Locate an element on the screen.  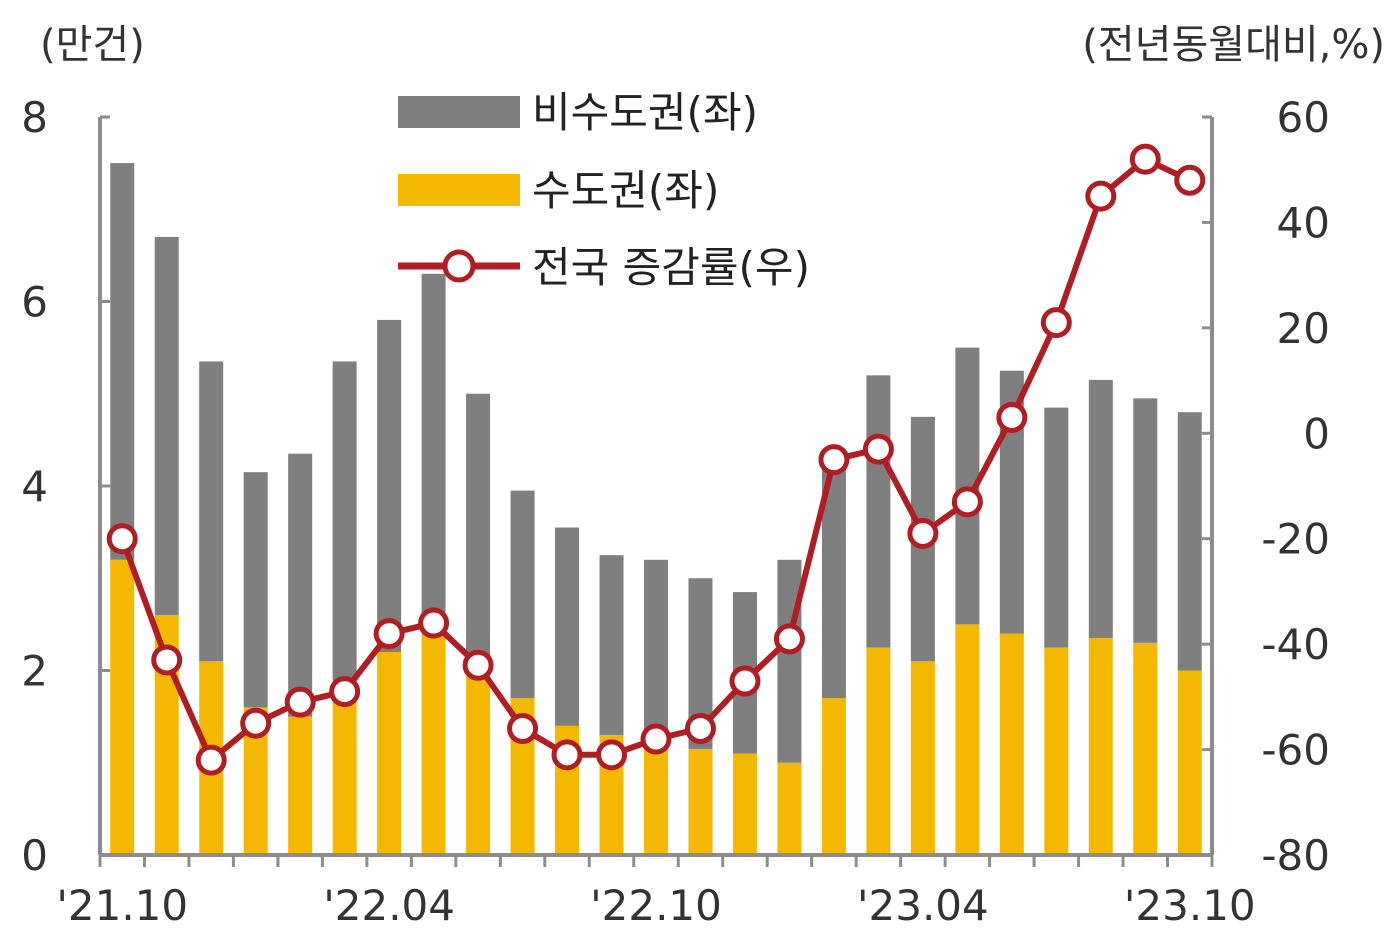
legend: 비수도권(좌) 수도권(좌) 전국 증감률(우) is located at coordinates (604, 190).